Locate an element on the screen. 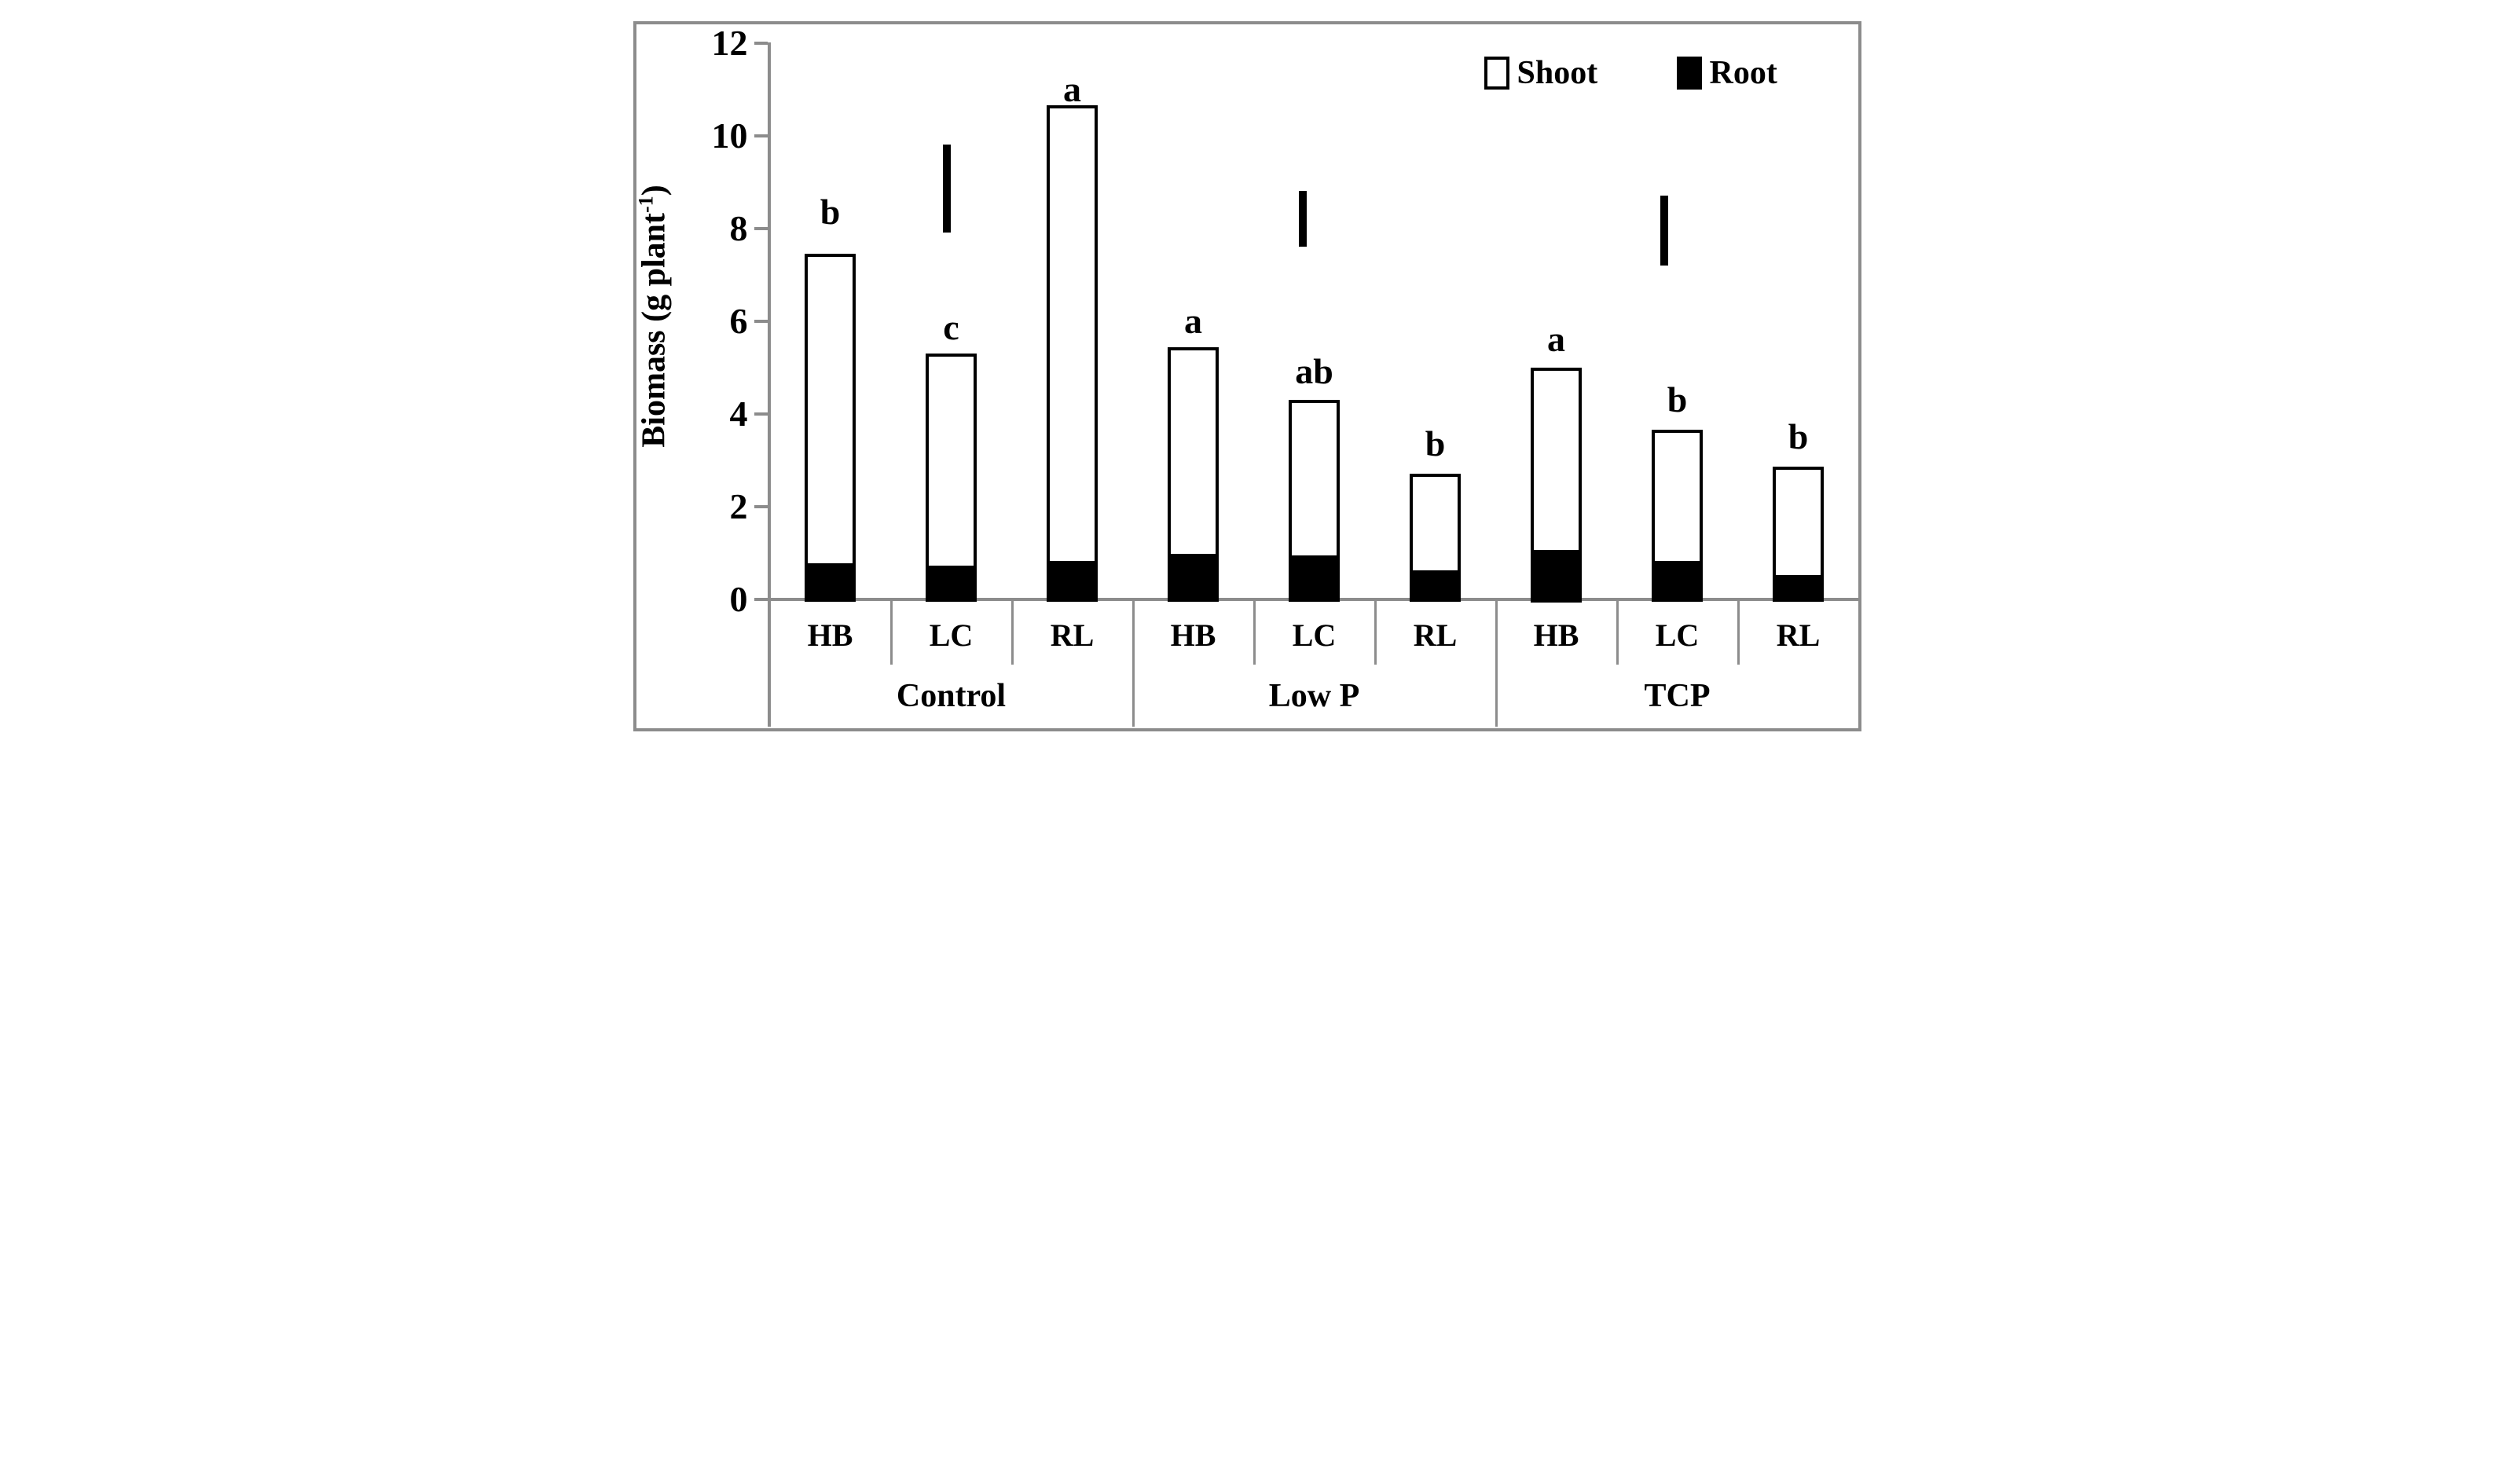 Image resolution: width=2494 pixels, height=1484 pixels. x-label-group: Low P is located at coordinates (1314, 695).